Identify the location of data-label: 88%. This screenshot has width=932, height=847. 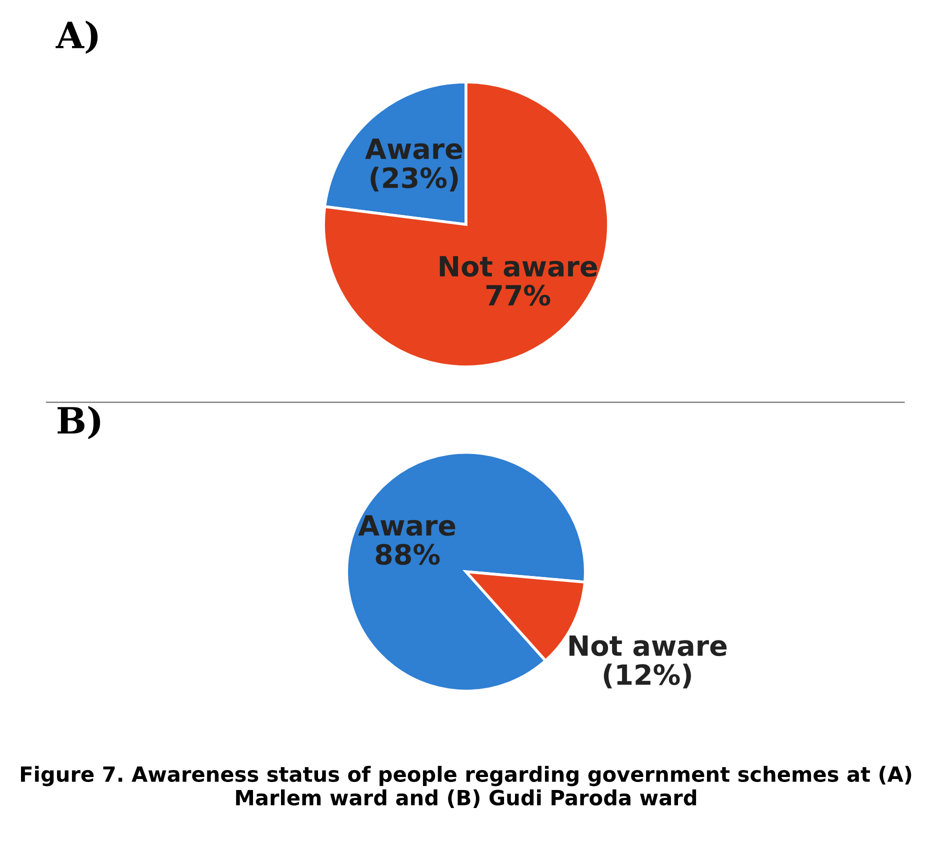
(408, 554).